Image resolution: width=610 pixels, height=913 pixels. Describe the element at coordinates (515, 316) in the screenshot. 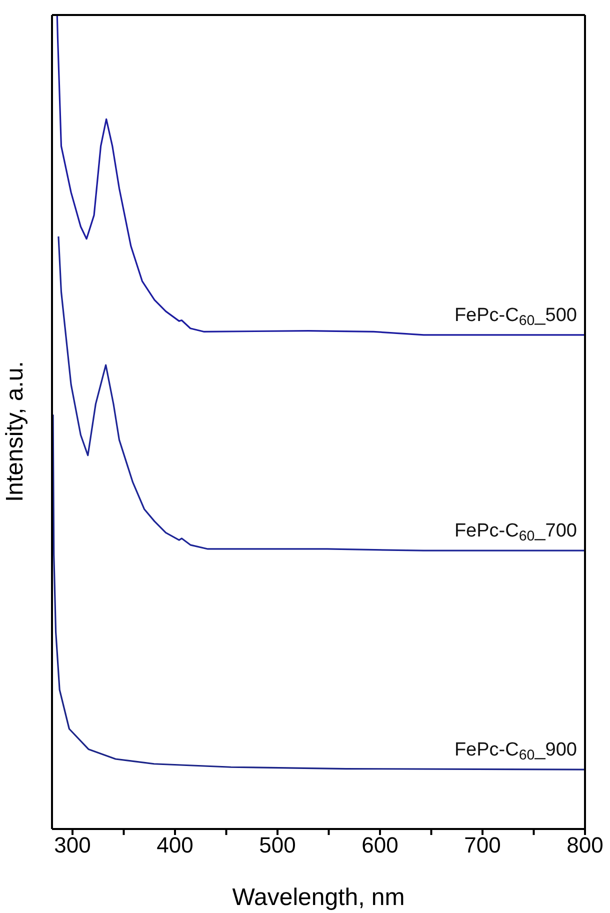

I see `series-label: FePc-C$_{60}$_500` at that location.